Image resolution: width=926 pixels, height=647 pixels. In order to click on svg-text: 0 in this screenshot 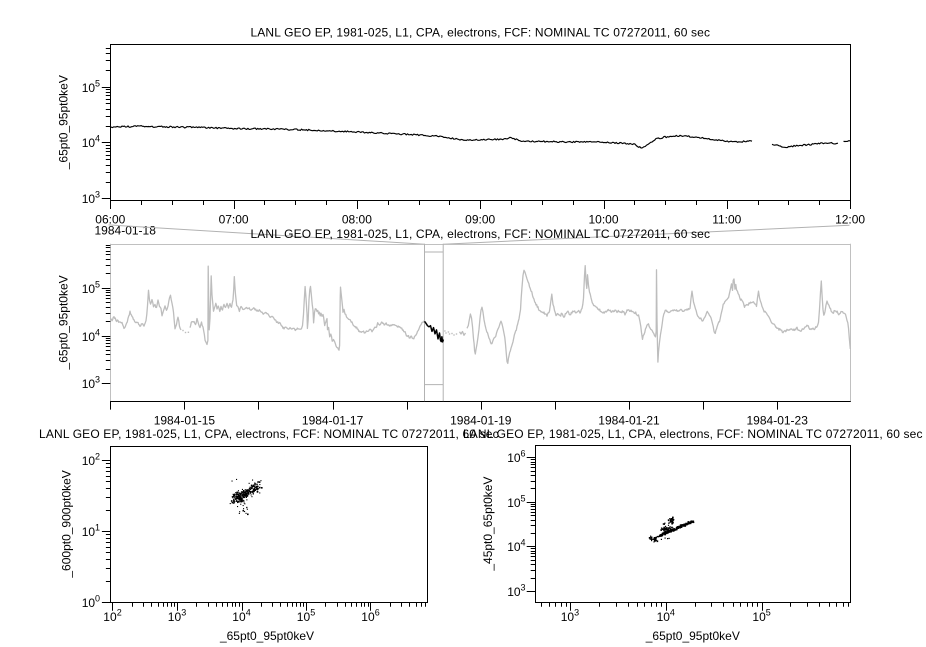, I will do `click(97, 599)`.